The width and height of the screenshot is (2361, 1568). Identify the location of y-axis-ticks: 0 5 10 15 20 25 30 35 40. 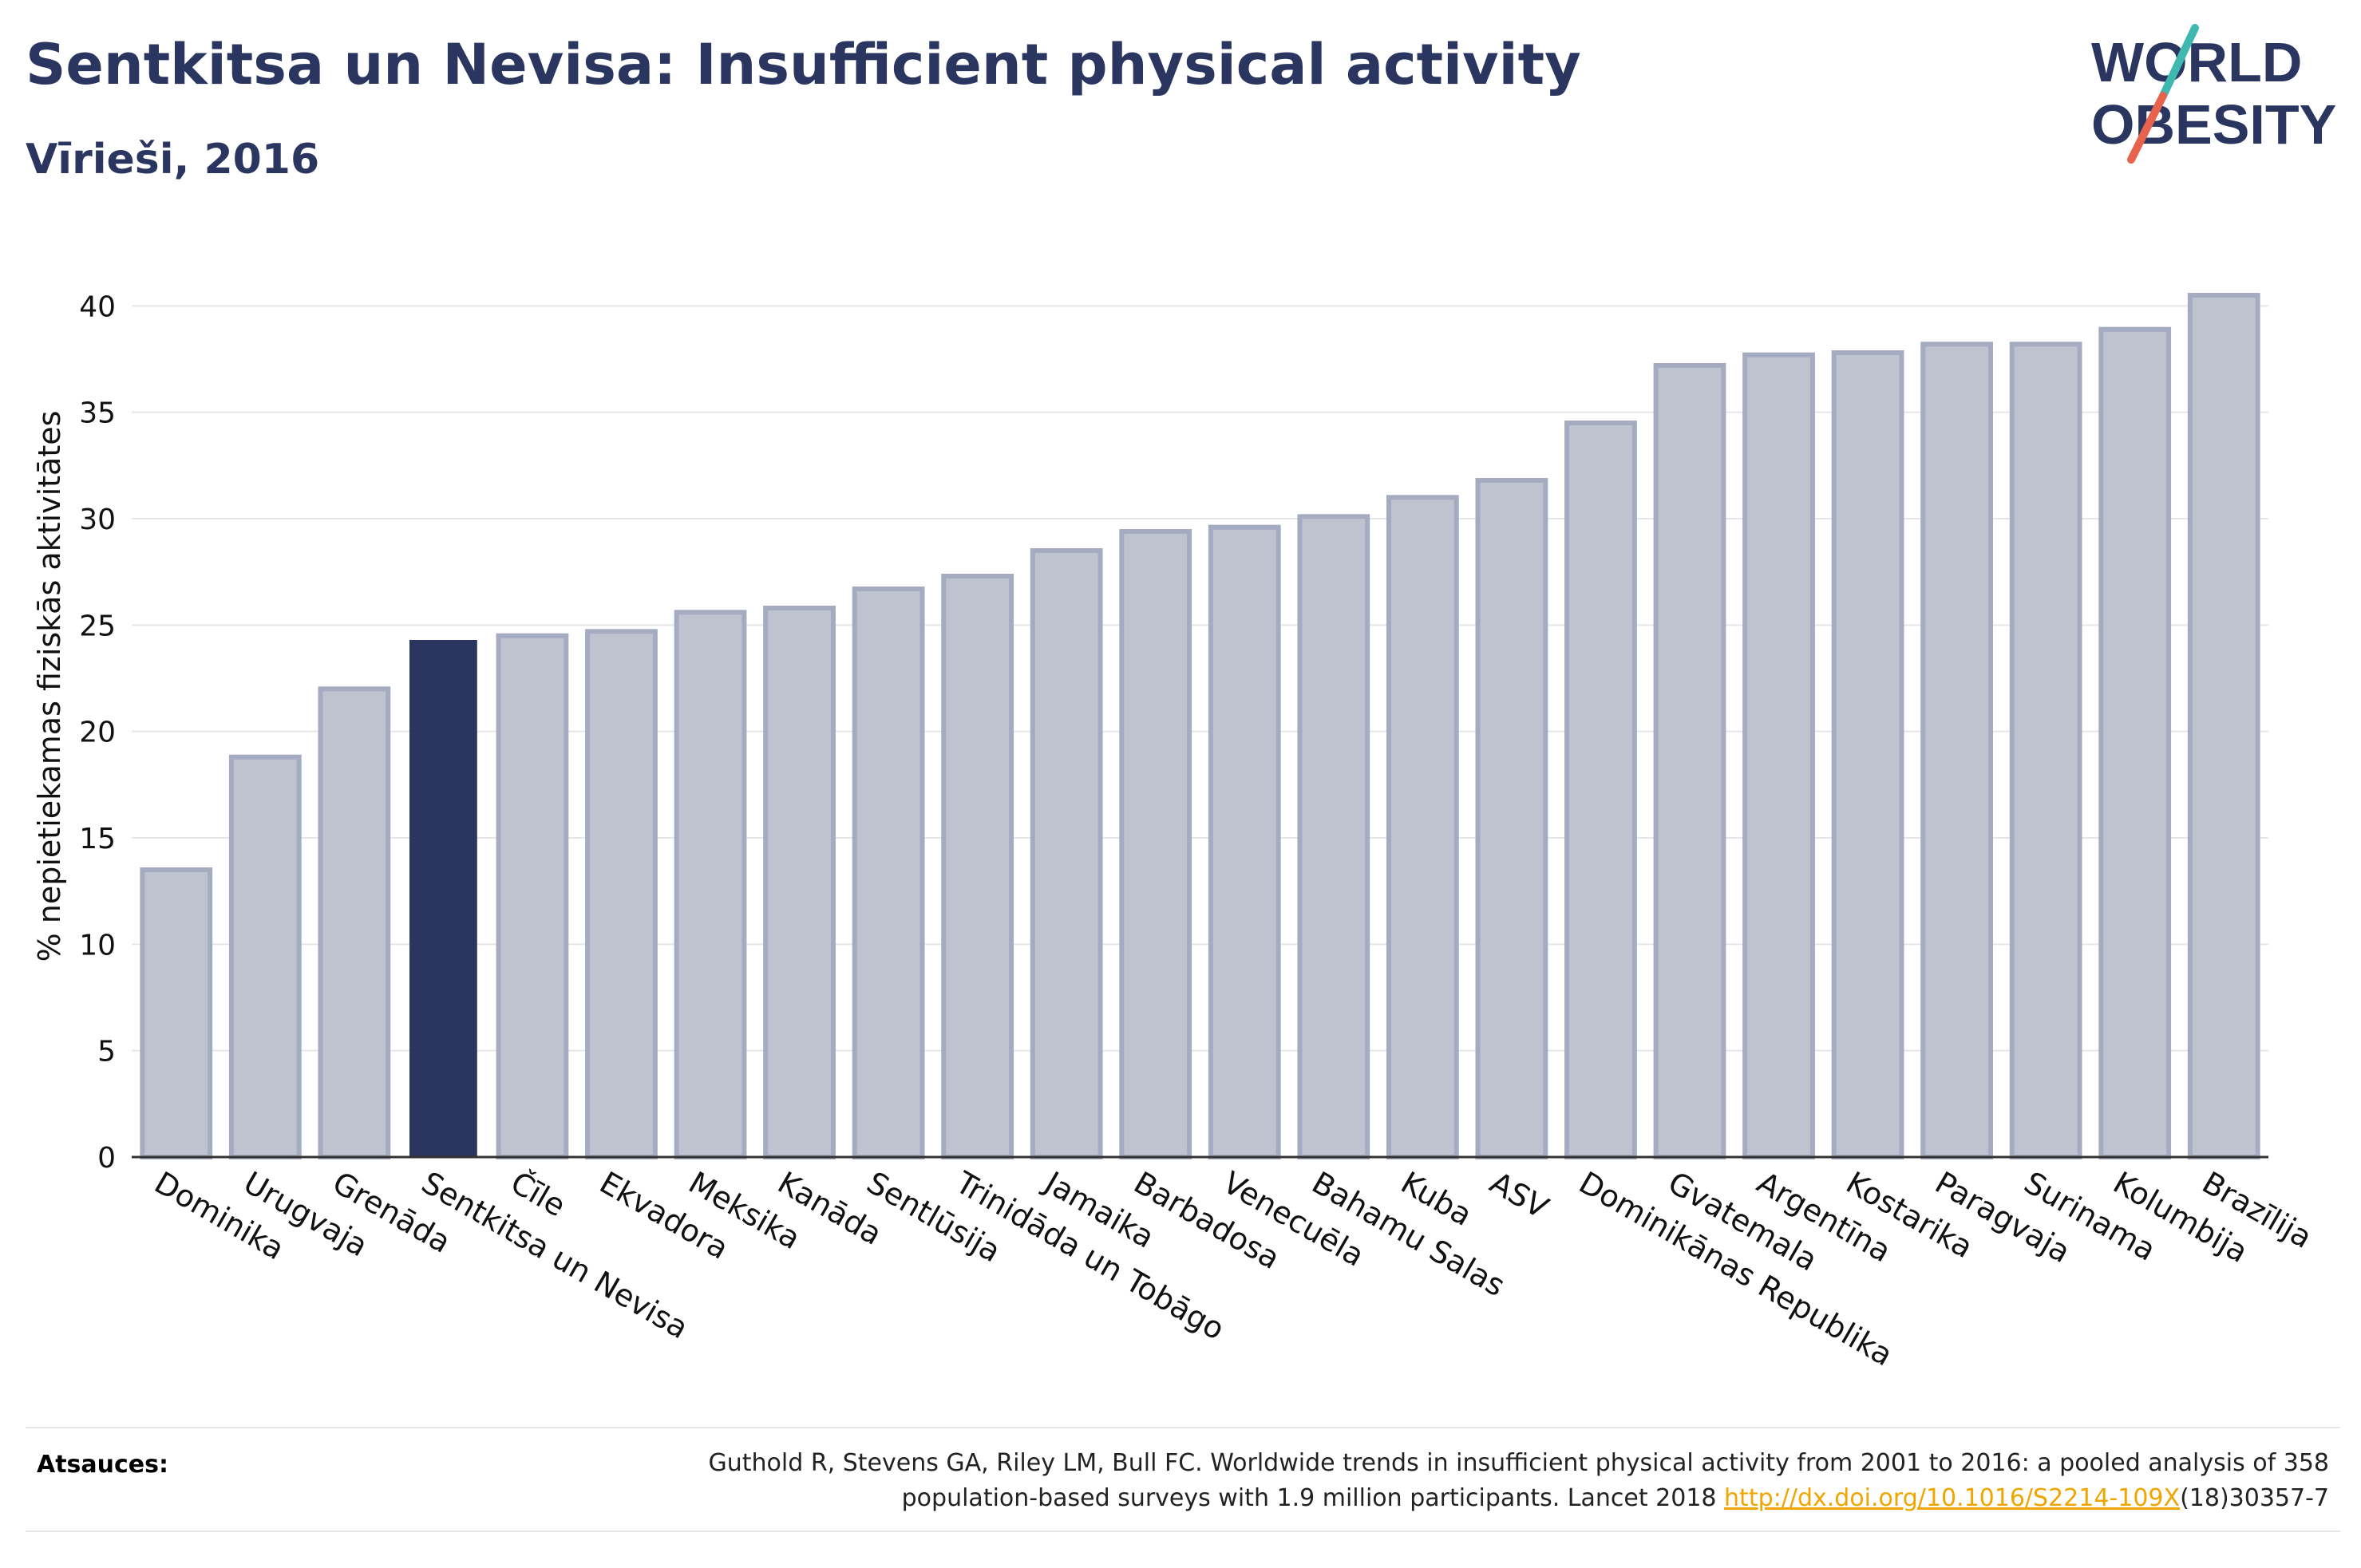
(97, 732).